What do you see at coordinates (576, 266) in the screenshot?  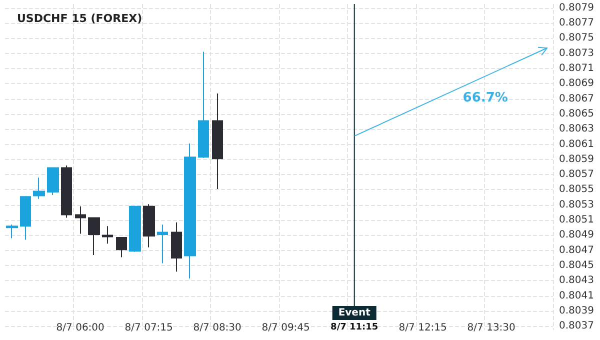 I see `y-tick-label: 0.8045` at bounding box center [576, 266].